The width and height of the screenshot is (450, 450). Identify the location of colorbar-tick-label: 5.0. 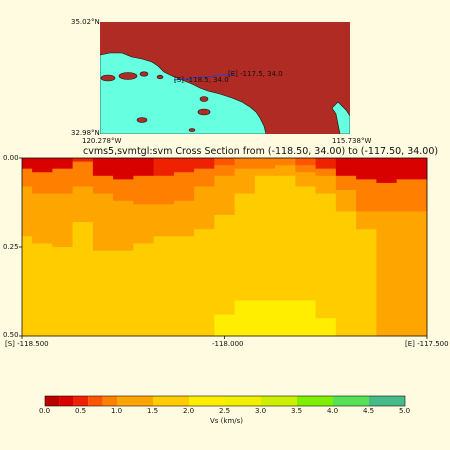
(405, 411).